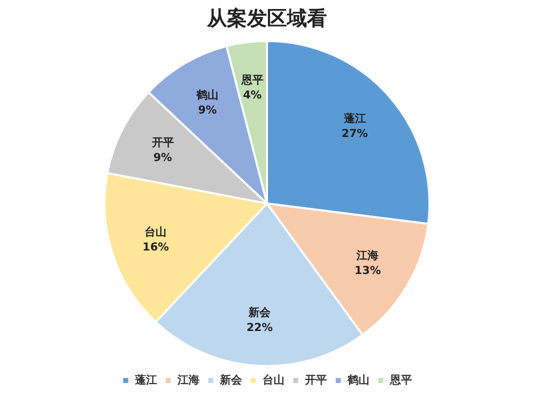 Image resolution: width=534 pixels, height=400 pixels. What do you see at coordinates (162, 143) in the screenshot?
I see `slice-label: 开平` at bounding box center [162, 143].